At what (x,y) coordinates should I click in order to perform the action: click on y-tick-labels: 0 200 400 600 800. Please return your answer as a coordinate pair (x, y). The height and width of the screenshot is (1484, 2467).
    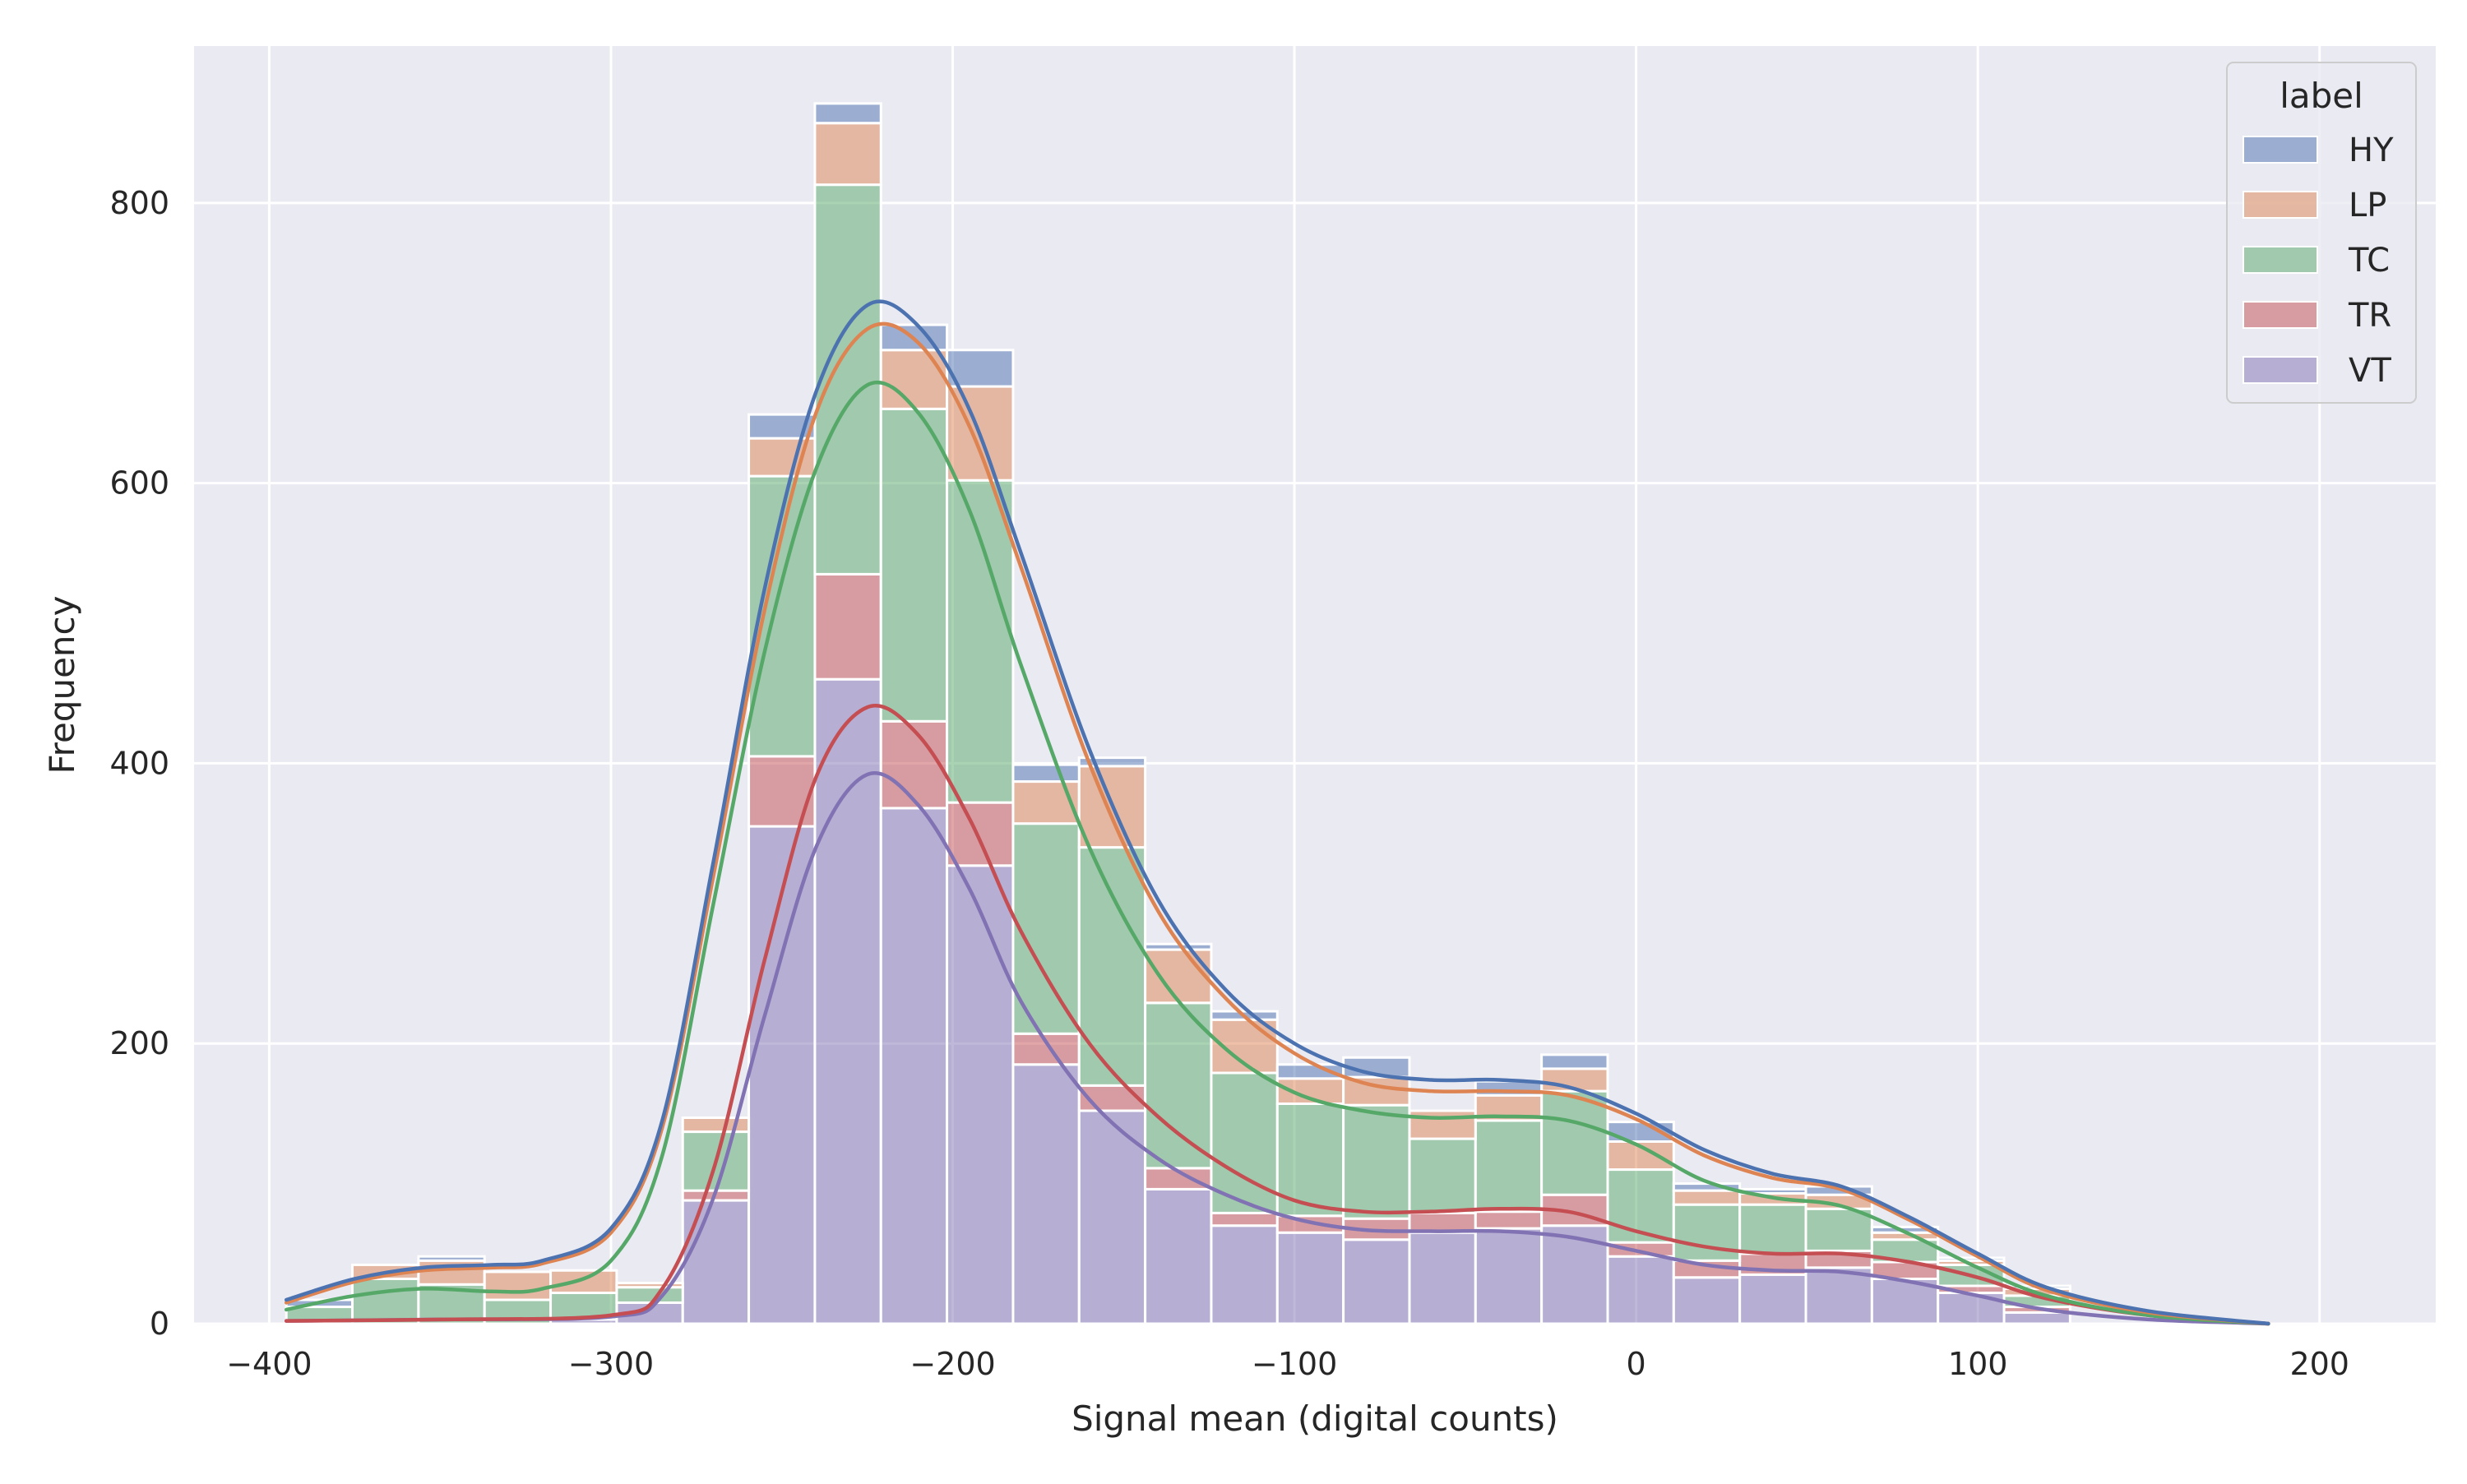
    Looking at the image, I should click on (139, 763).